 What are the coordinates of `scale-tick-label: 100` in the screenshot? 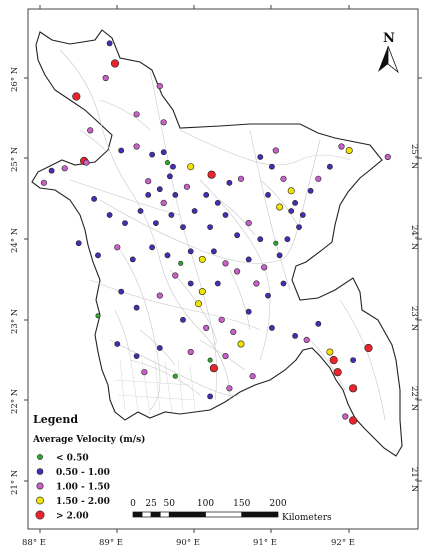 It's located at (205, 504).